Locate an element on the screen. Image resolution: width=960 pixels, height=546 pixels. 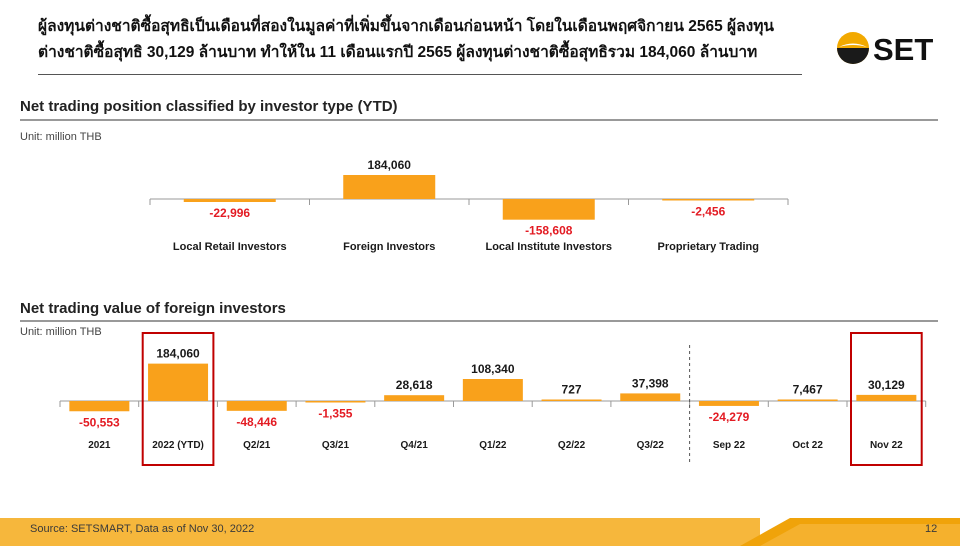
headline-divider is located at coordinates (420, 74).